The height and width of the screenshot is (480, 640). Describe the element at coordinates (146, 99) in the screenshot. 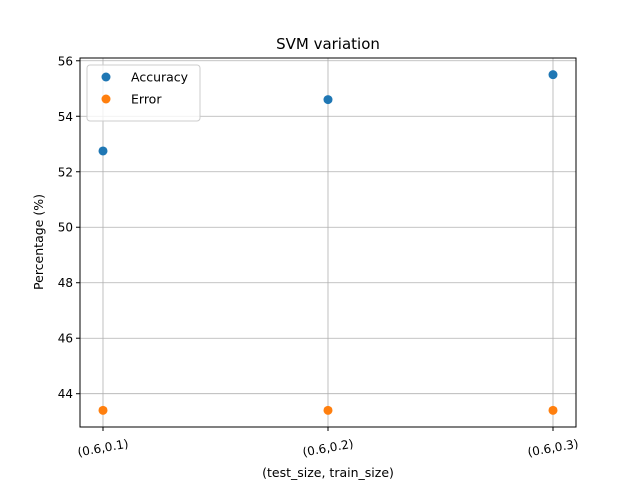

I see `legend-label: Error` at that location.